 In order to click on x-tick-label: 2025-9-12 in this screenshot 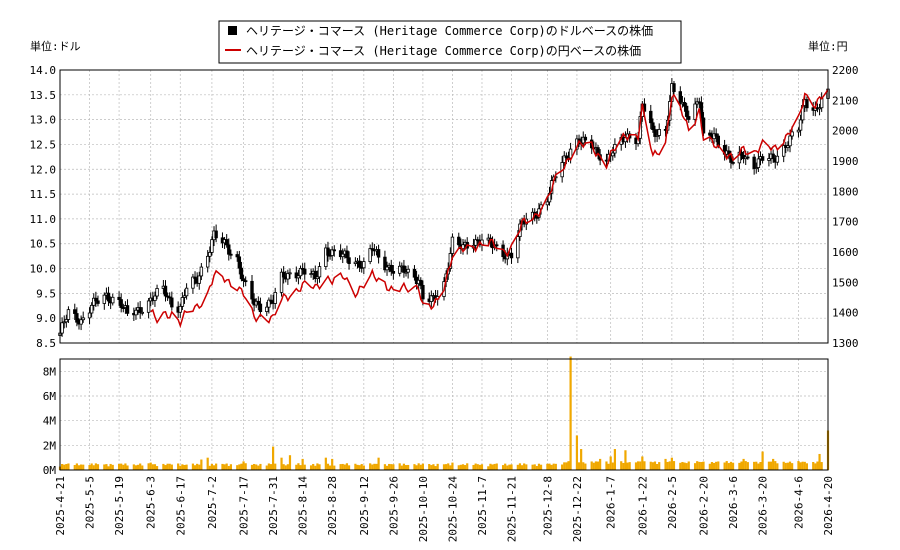, I will do `click(364, 506)`.